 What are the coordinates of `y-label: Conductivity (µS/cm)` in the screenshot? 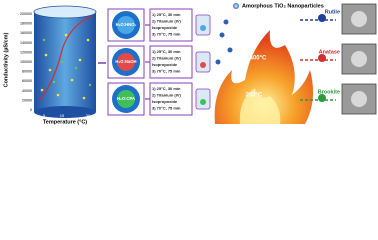 It's located at (6, 59).